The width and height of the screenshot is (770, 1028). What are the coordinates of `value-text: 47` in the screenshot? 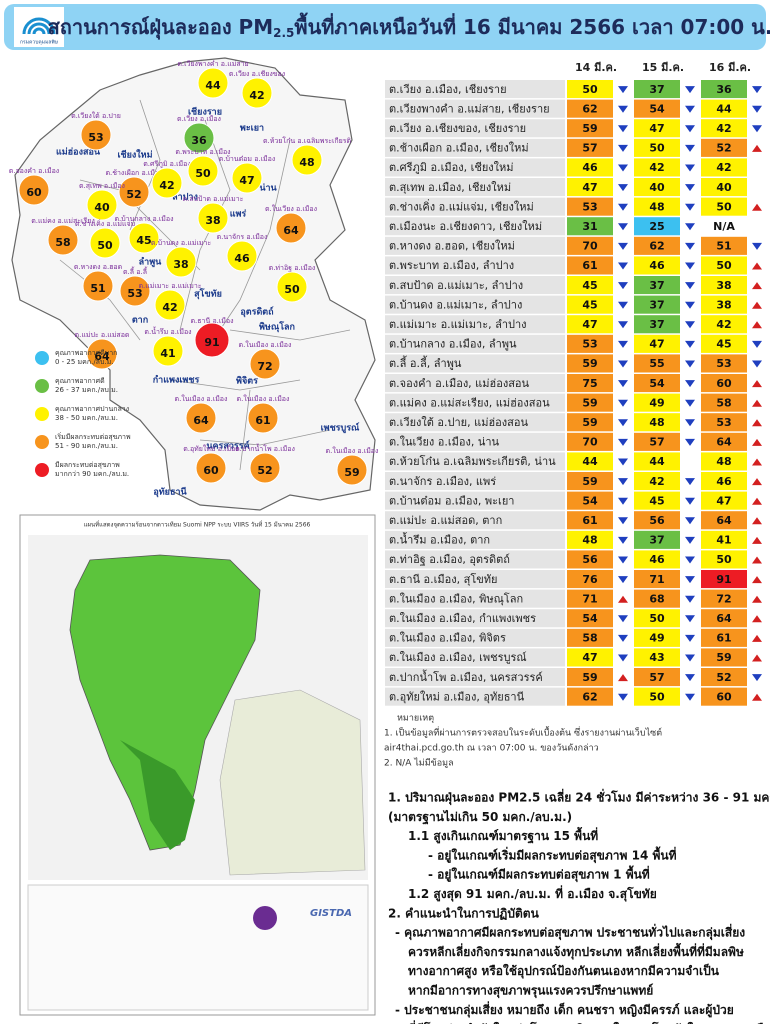 It's located at (589, 324).